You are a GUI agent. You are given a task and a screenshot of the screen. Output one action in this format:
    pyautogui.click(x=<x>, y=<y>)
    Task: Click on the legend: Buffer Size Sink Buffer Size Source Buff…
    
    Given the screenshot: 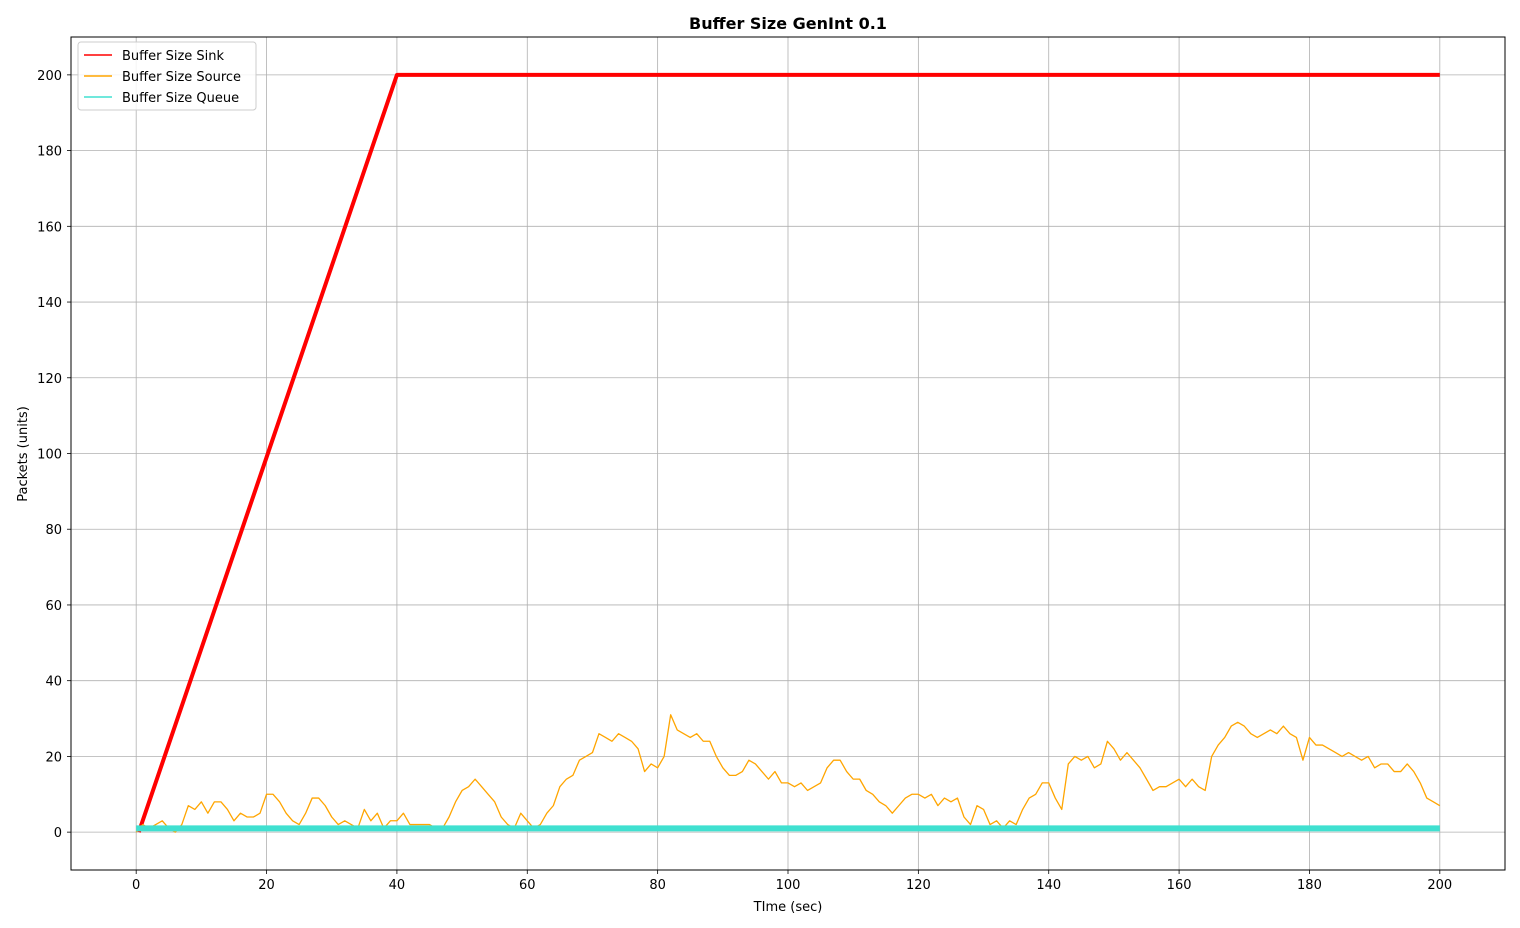 What is the action you would take?
    pyautogui.click(x=167, y=76)
    